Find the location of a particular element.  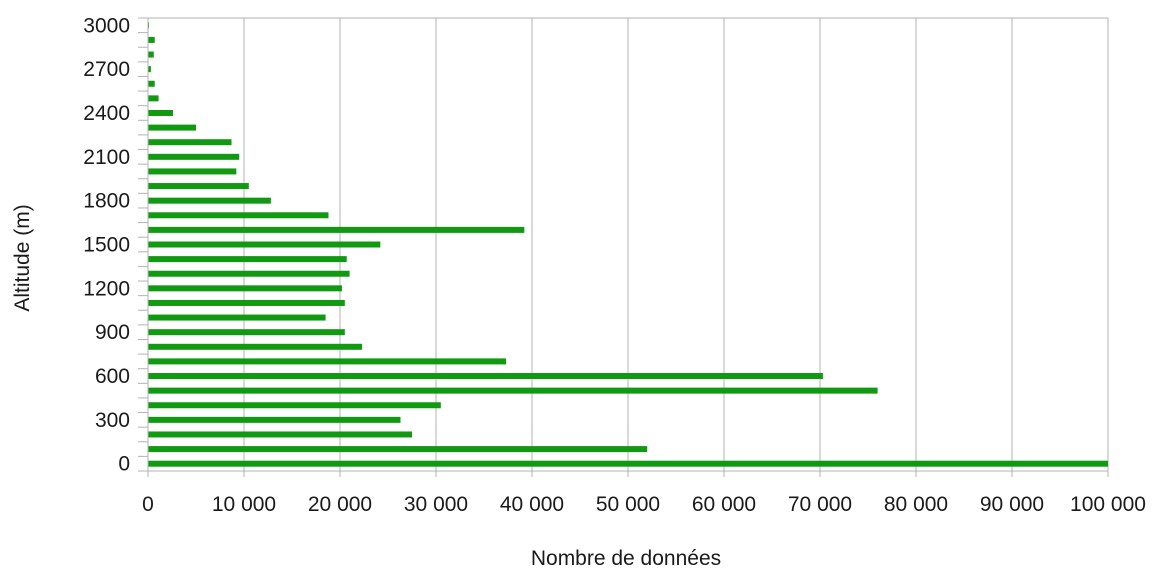

y-tick-labels: 0 300 600 900 1200 1500 1800 2100 2400 2700 3000 is located at coordinates (106, 244).